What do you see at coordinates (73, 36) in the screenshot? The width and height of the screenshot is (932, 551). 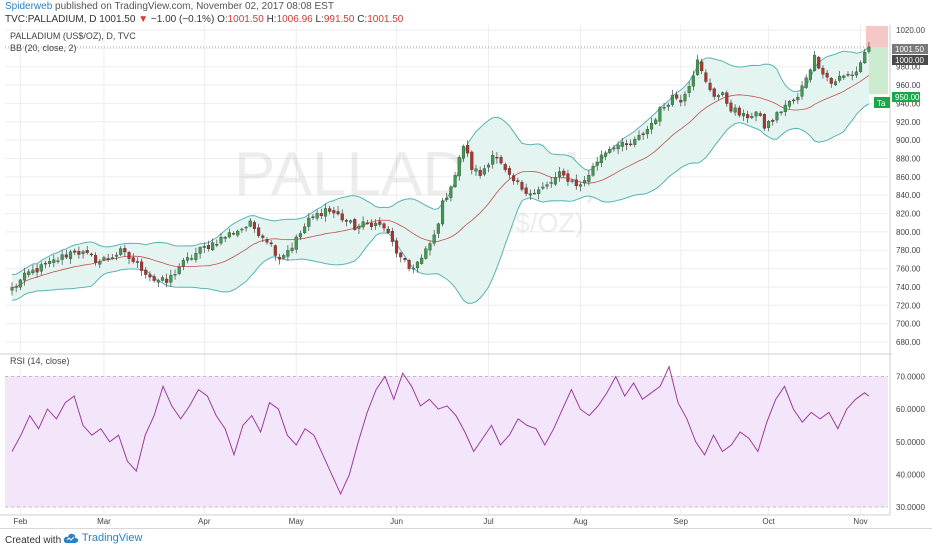 I see `series-legend: PALLADIUM (US$/OZ), D, TVC` at bounding box center [73, 36].